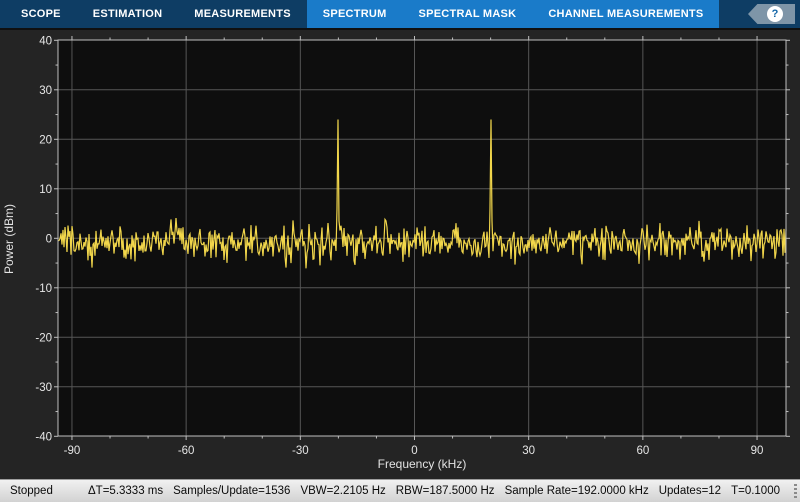 The width and height of the screenshot is (800, 502). I want to click on tab-scope: SCOPE, so click(41, 14).